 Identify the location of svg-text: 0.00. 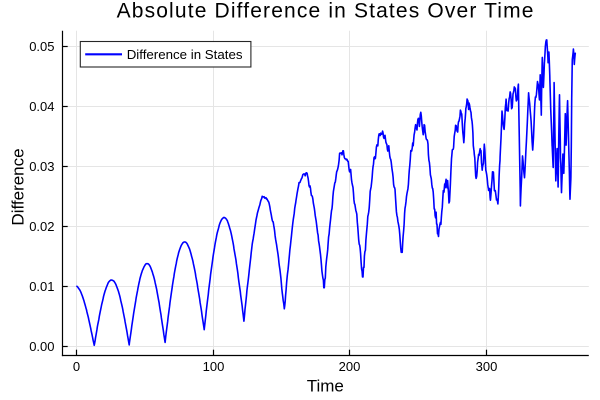
(41, 346).